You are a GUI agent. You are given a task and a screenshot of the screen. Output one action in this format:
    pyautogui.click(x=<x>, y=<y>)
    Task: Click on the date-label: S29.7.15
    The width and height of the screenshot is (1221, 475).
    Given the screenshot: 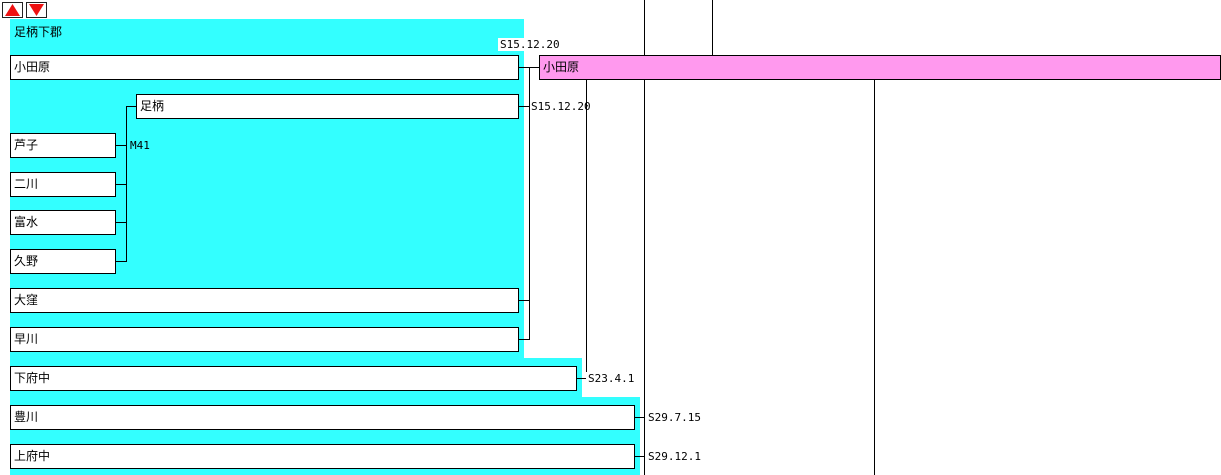 What is the action you would take?
    pyautogui.click(x=674, y=417)
    